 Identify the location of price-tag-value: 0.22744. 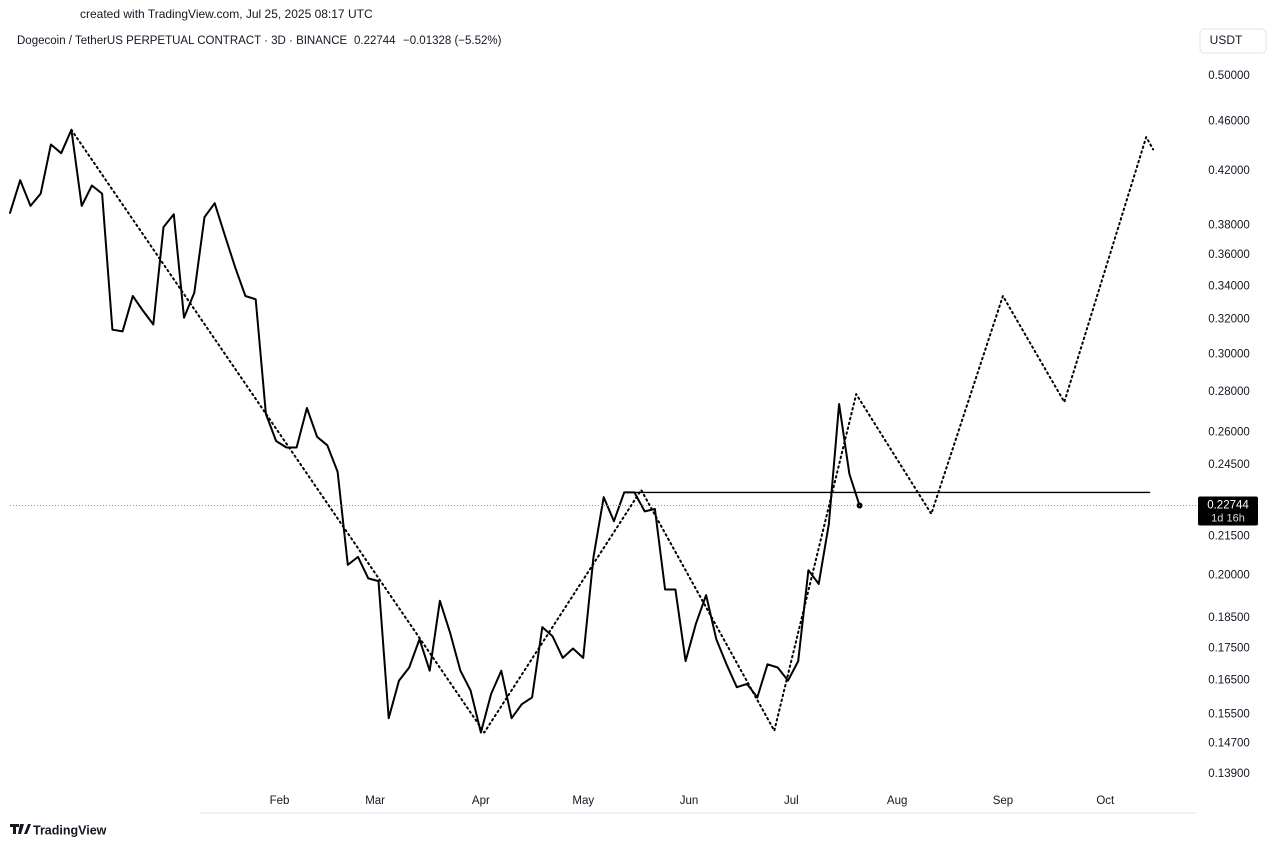
(1228, 506).